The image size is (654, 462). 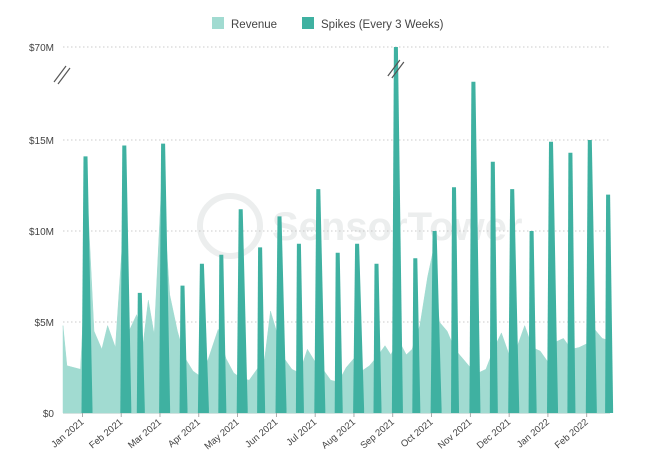 I want to click on y-tick-label: $10M, so click(x=41, y=232).